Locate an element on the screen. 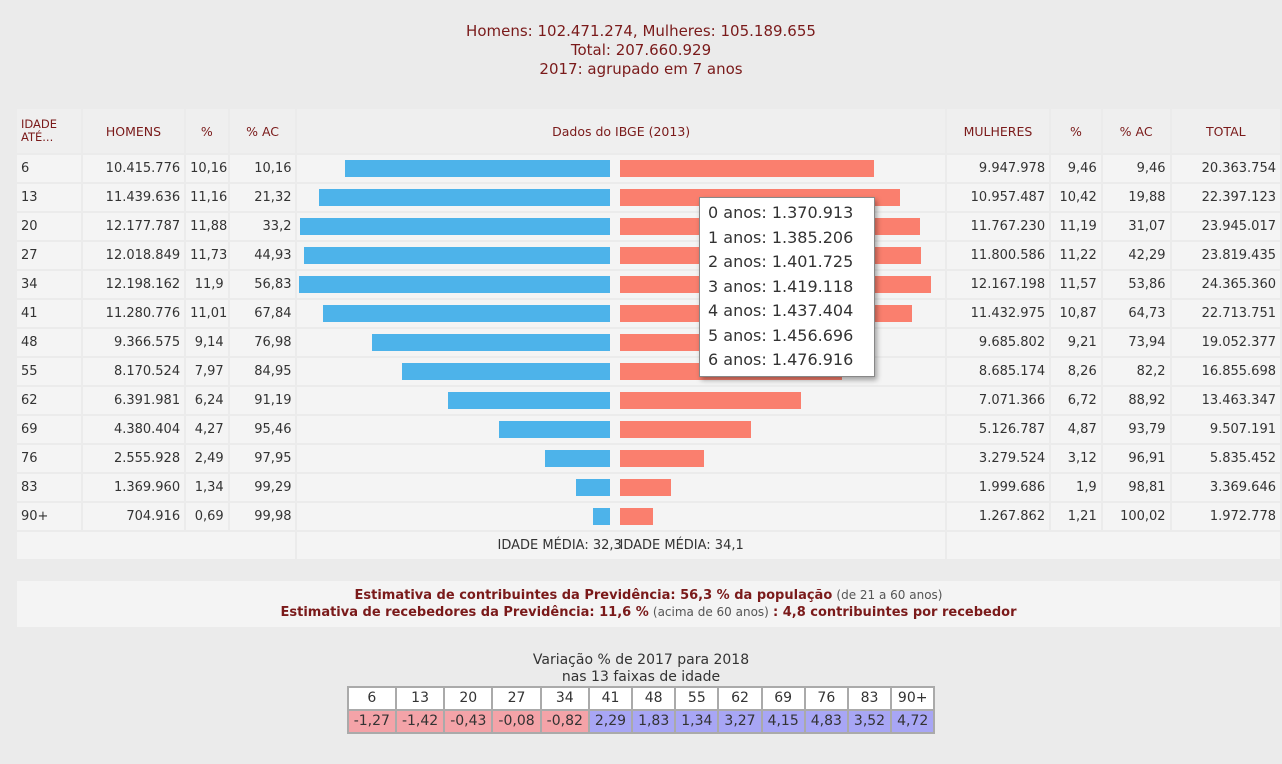 This screenshot has width=1282, height=764. cell: 12.167.198 is located at coordinates (998, 284).